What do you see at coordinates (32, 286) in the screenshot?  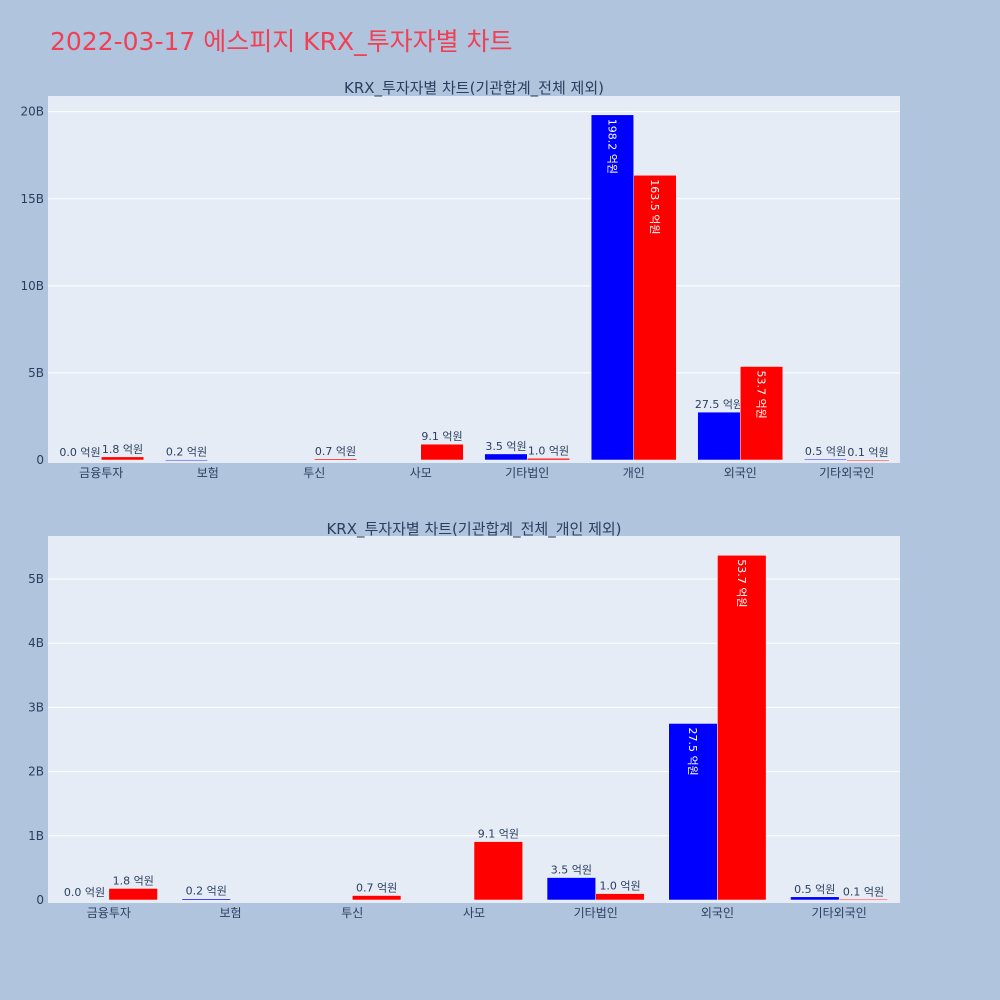 I see `y-tick-label: 10B` at bounding box center [32, 286].